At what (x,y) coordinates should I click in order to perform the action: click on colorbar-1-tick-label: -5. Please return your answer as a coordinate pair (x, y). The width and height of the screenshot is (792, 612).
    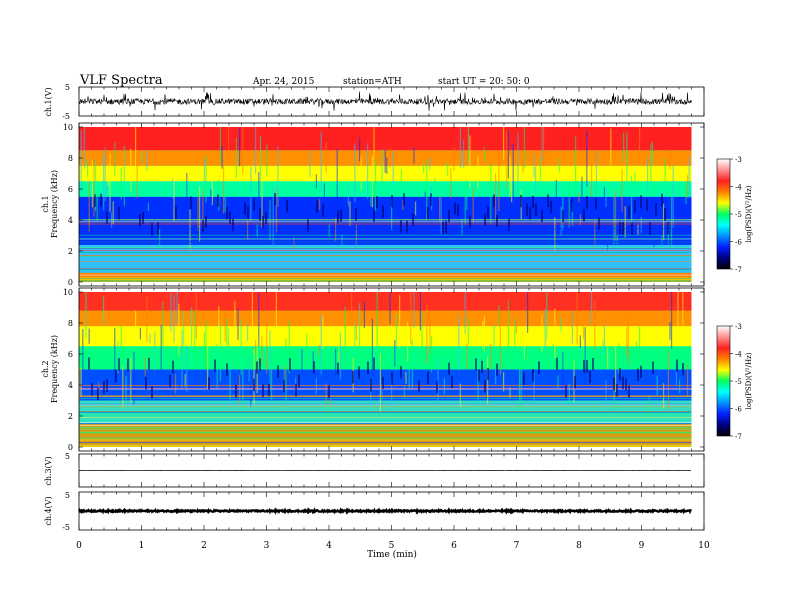
    Looking at the image, I should click on (738, 215).